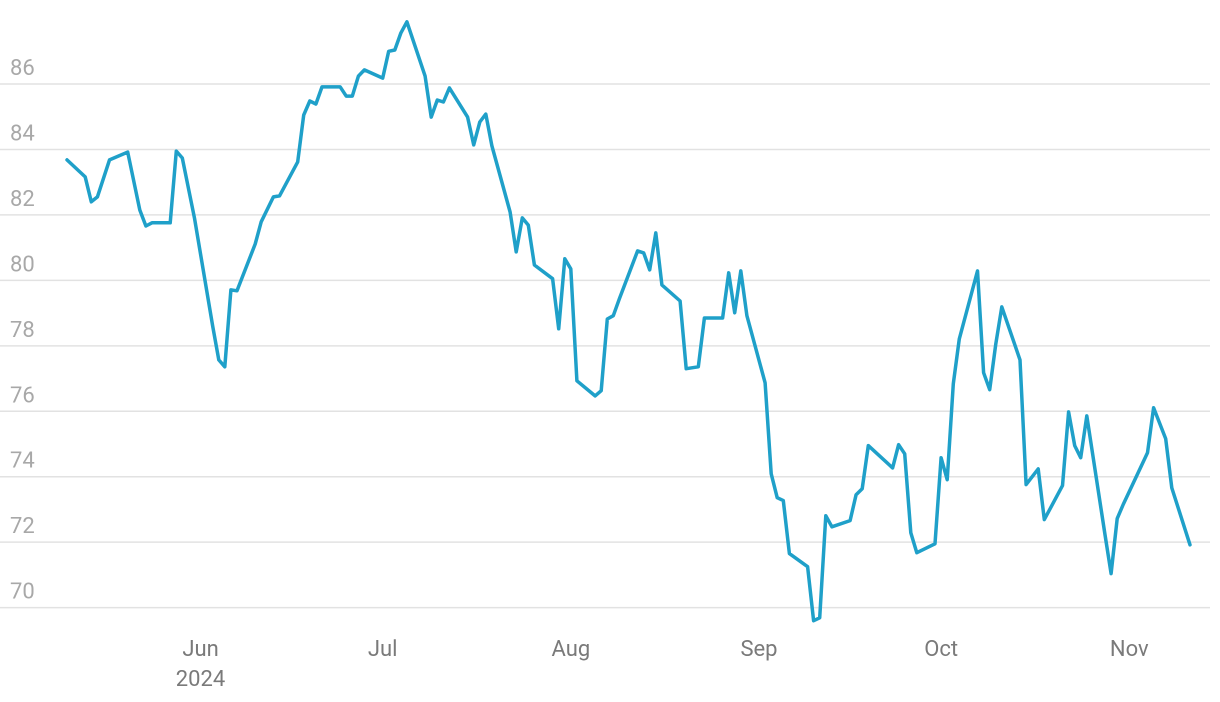  What do you see at coordinates (941, 649) in the screenshot?
I see `x-tick-label: Oct` at bounding box center [941, 649].